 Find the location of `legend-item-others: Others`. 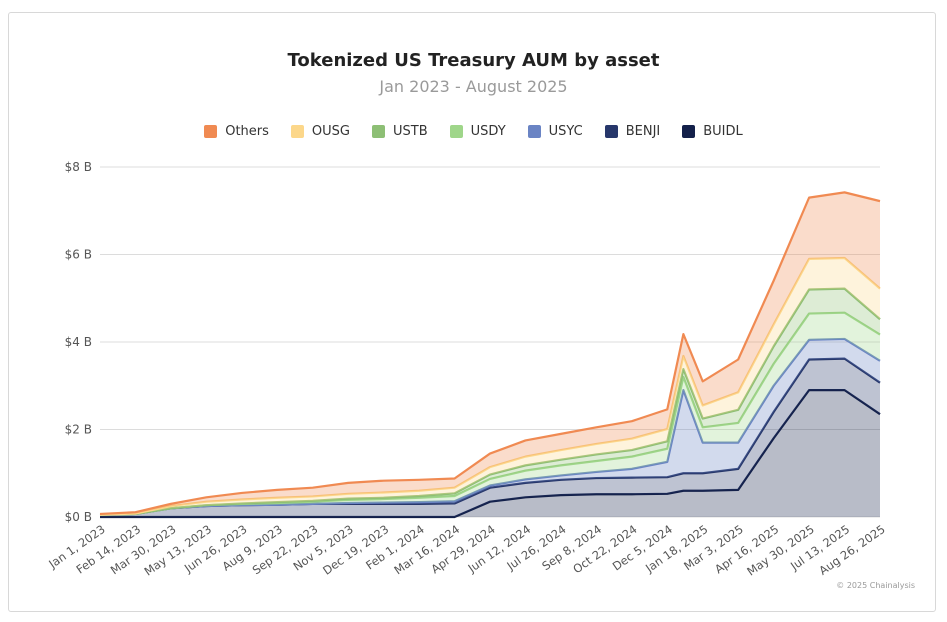

legend-item-others: Others is located at coordinates (236, 131).